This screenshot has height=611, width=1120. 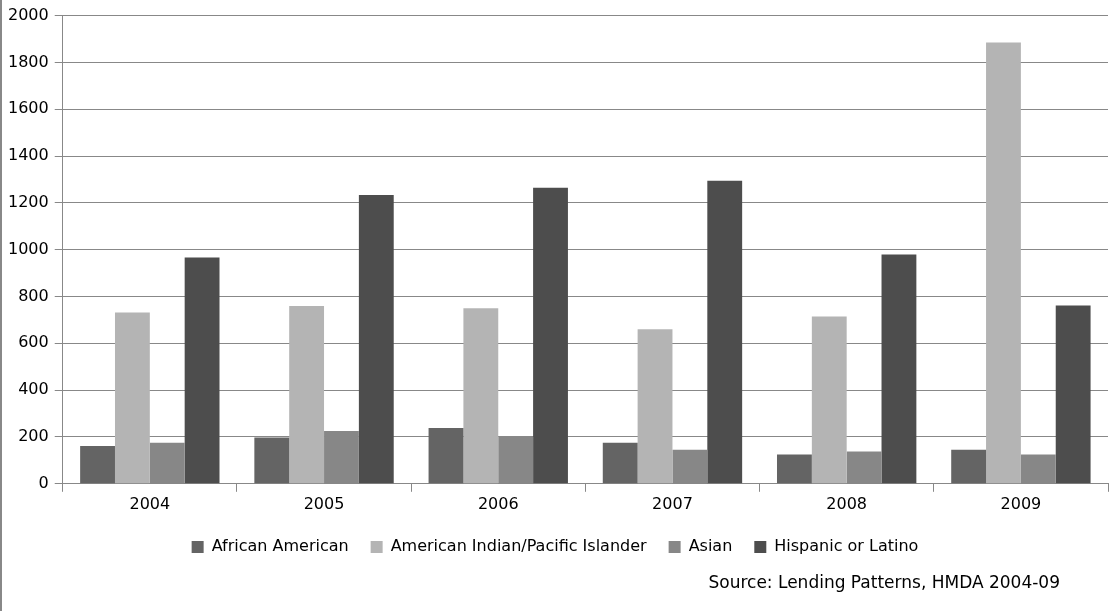 I want to click on y-tick-label: 400, so click(x=33, y=389).